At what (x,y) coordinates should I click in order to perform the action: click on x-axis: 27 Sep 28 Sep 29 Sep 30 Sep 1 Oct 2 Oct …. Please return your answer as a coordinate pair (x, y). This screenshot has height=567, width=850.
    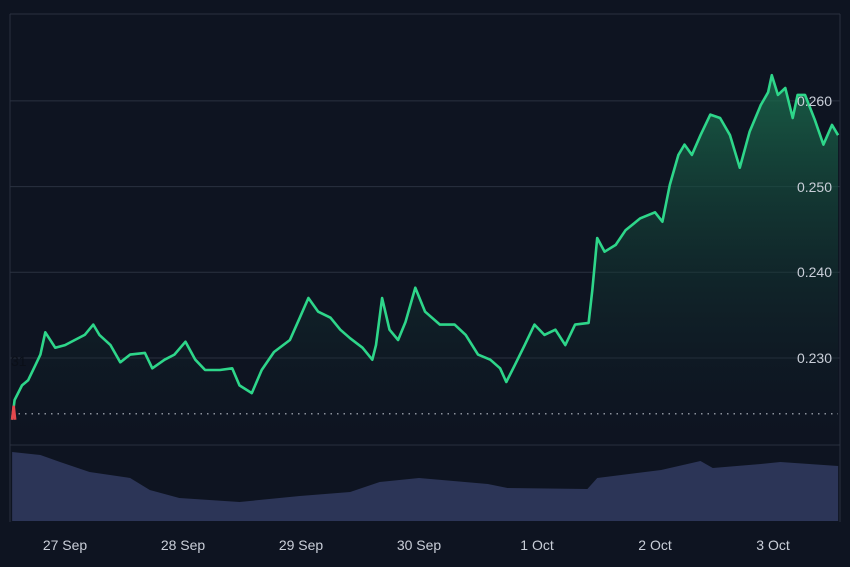
    Looking at the image, I should click on (416, 545).